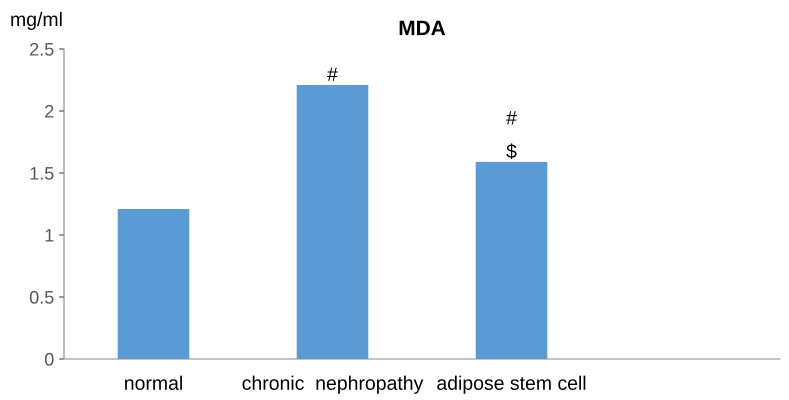  I want to click on x-tick-label: chronic nephropathy, so click(333, 385).